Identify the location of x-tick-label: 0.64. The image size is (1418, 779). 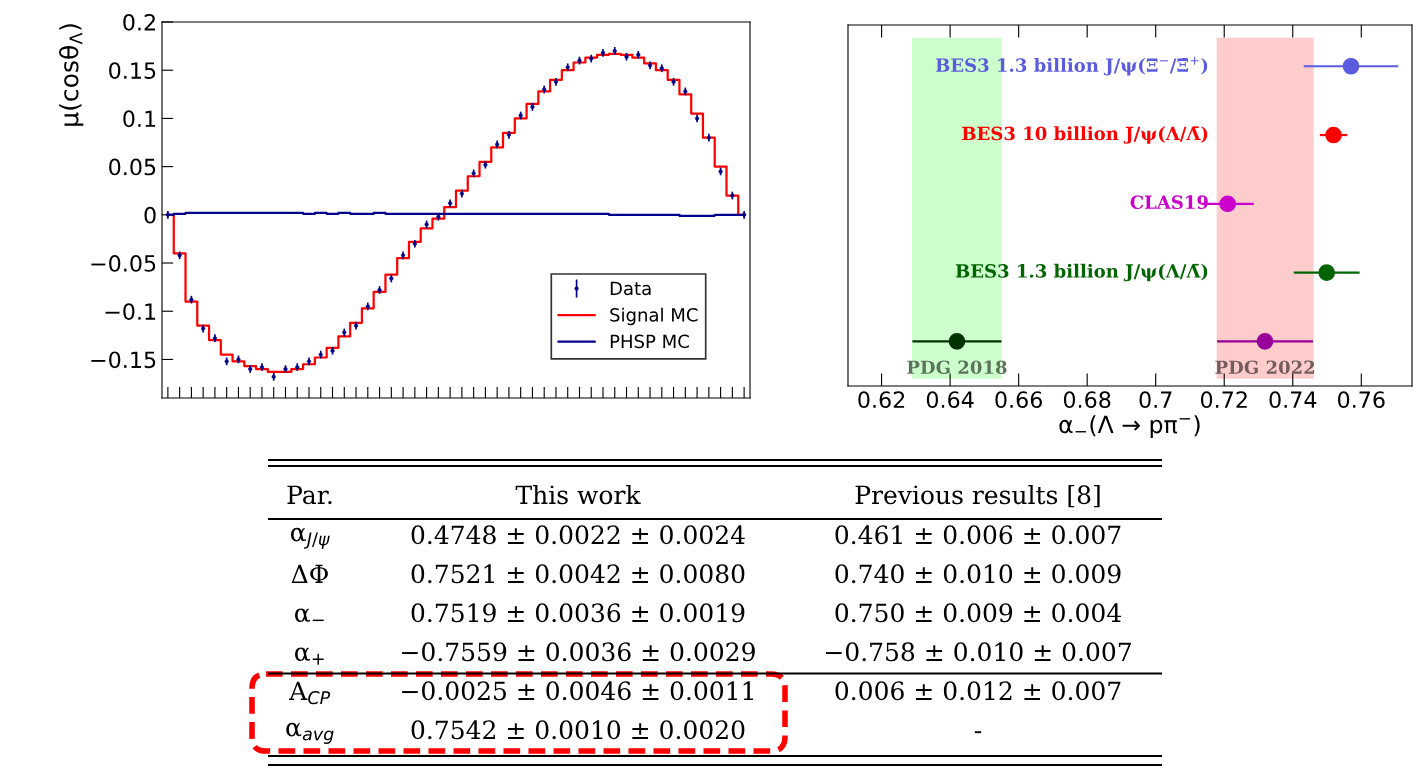
(950, 400).